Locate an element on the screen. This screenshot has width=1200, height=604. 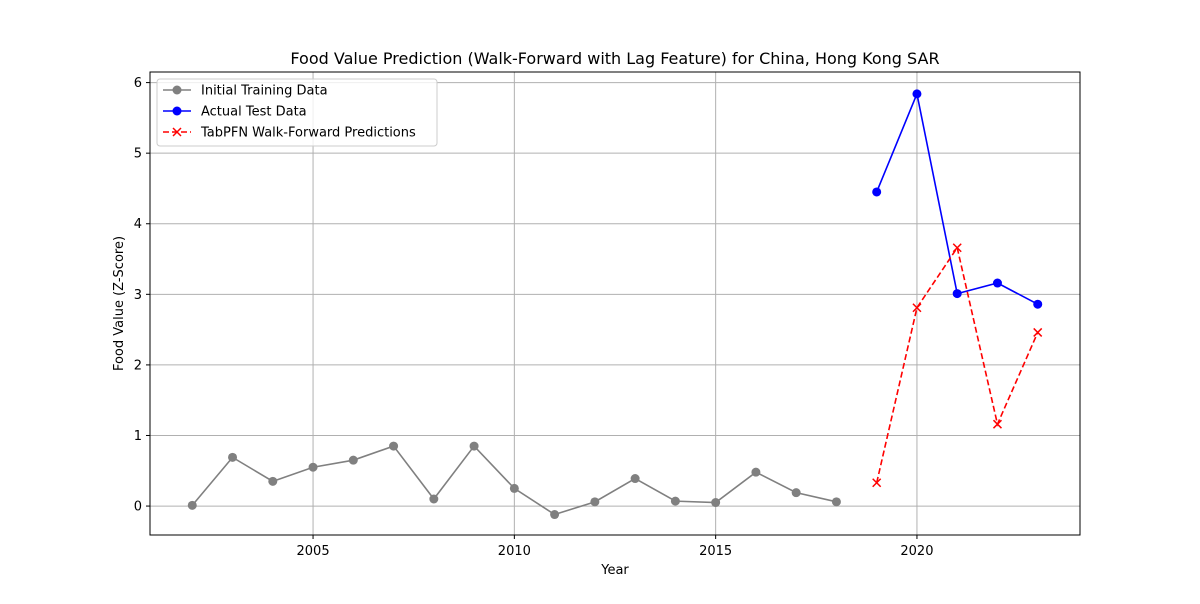
legend-label: Initial Training Data is located at coordinates (264, 91).